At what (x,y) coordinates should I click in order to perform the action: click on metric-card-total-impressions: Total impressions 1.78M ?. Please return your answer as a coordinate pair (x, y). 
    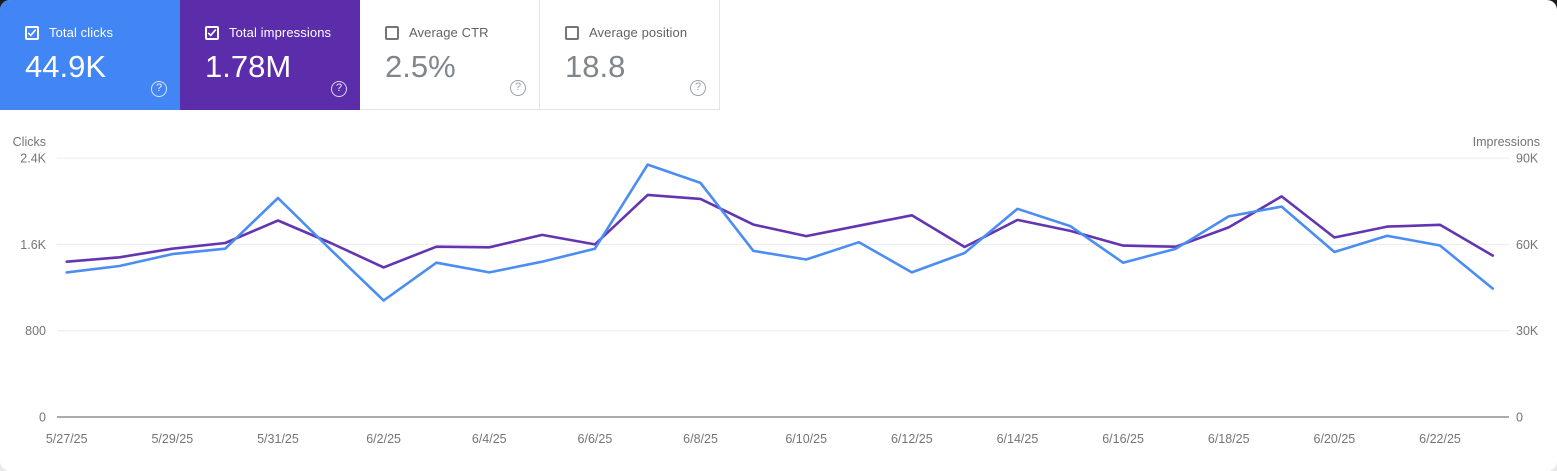
    Looking at the image, I should click on (270, 55).